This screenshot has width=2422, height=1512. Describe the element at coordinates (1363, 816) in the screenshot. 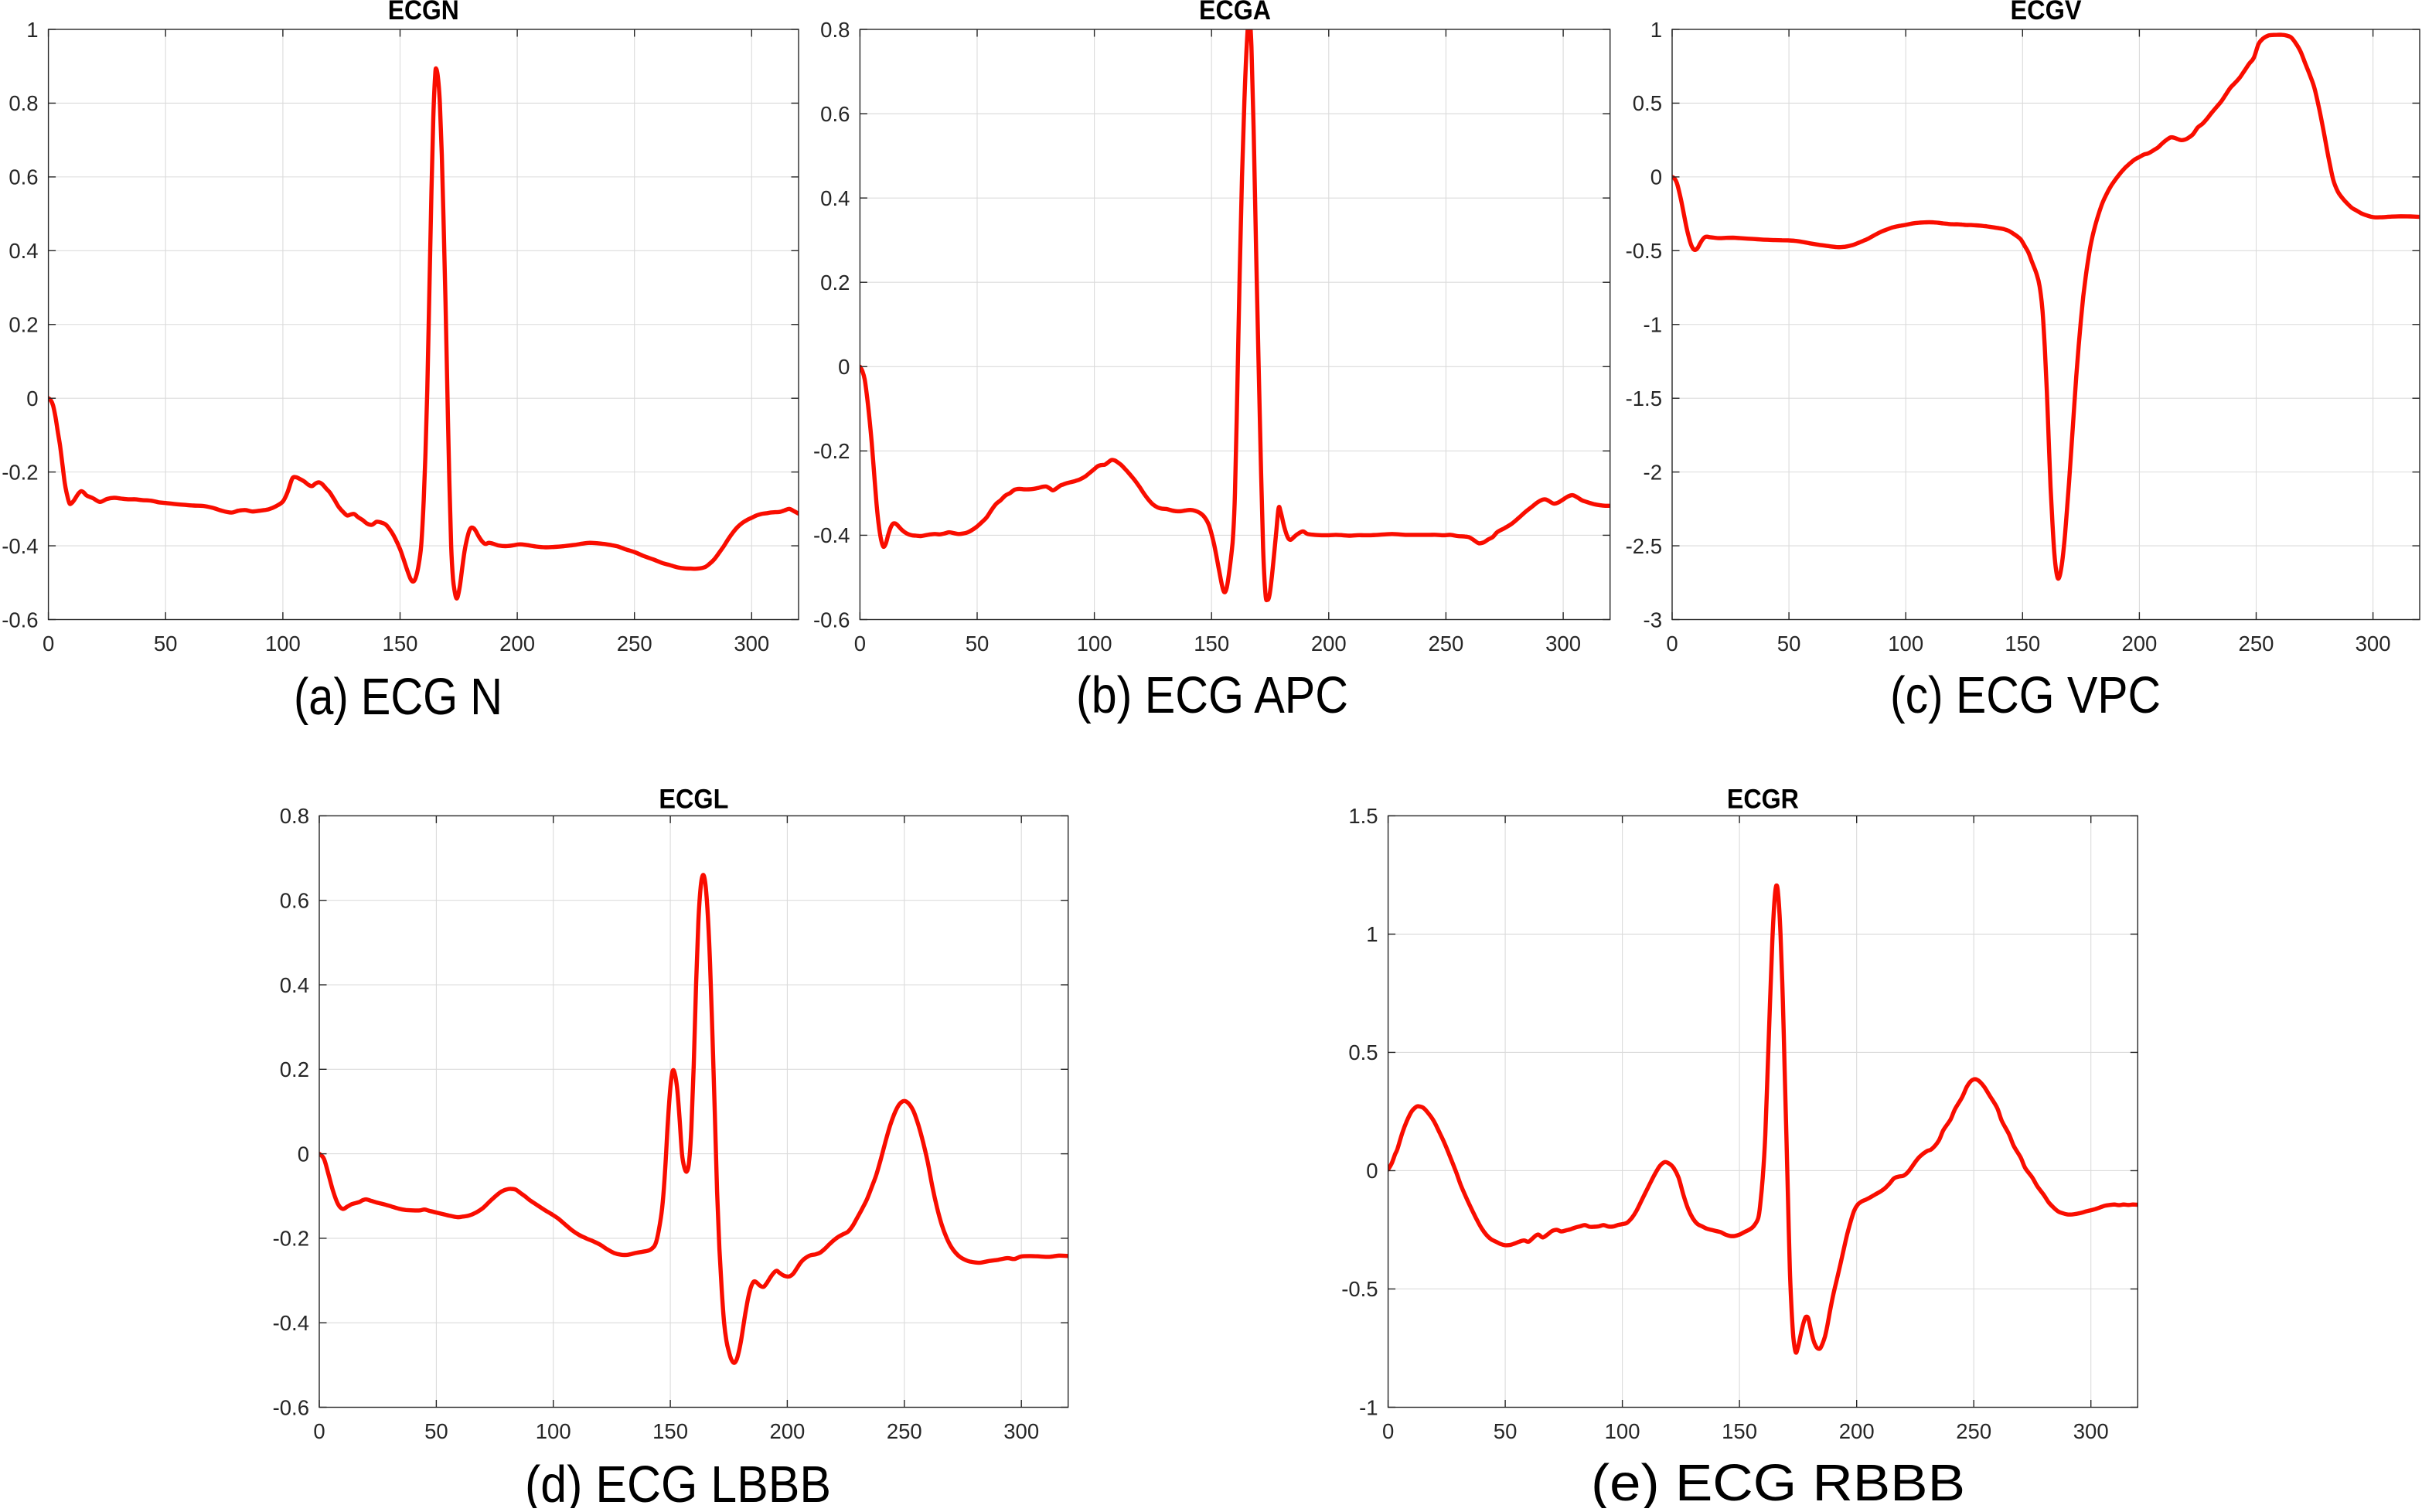

I see `svg-text: 1.5` at that location.